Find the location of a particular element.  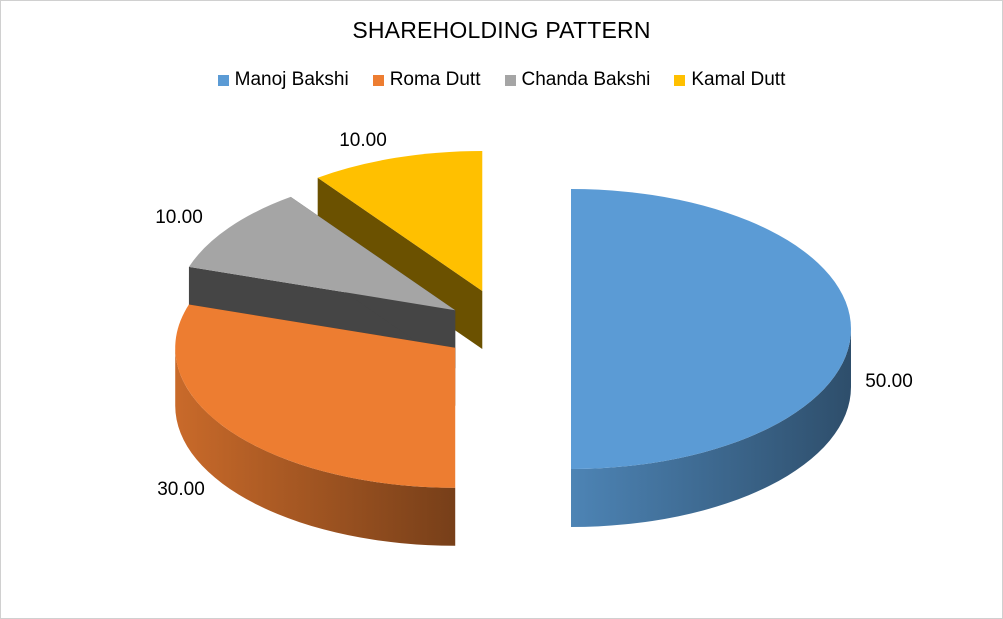

data-label-kamal-dutt: 10.00 is located at coordinates (363, 140).